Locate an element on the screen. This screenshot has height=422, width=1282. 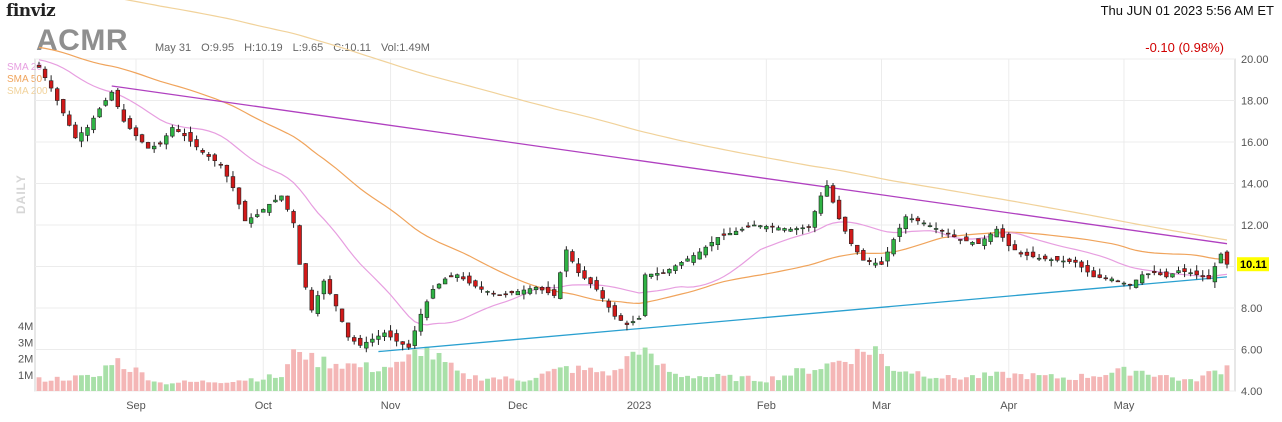
x-tick-label: 2023 is located at coordinates (639, 406).